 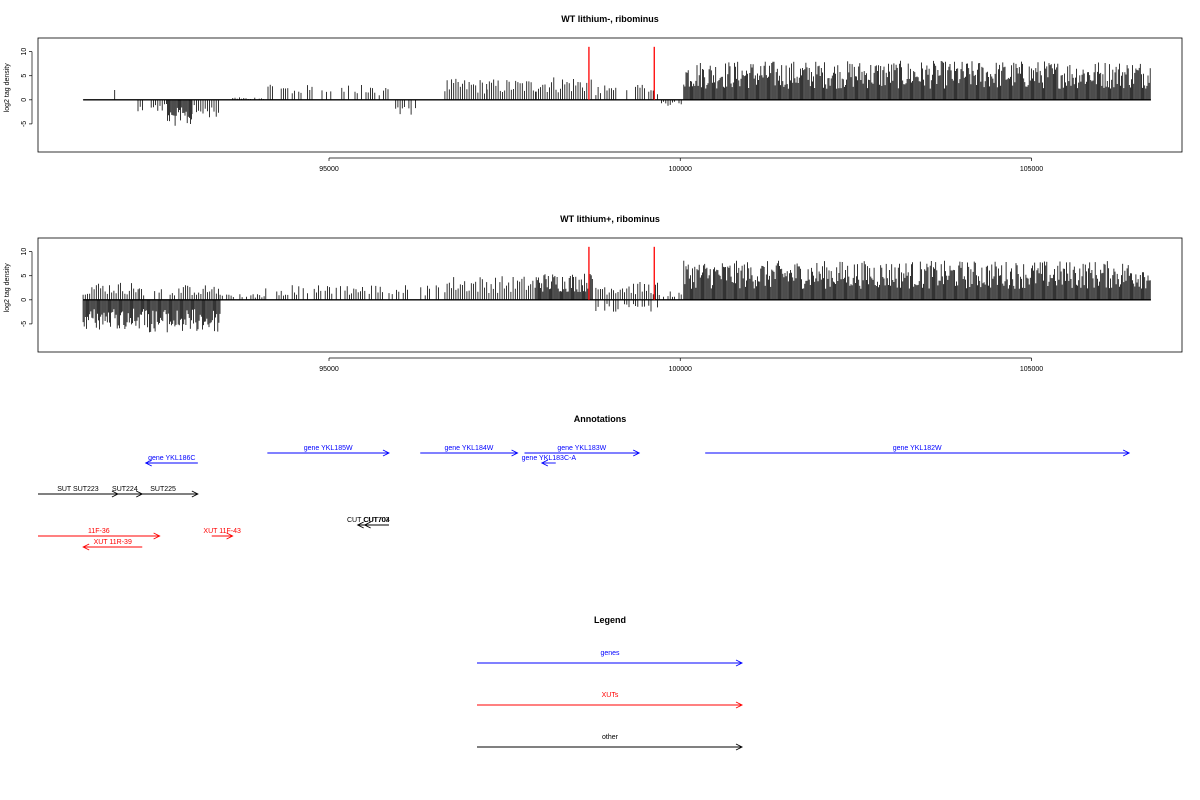 I want to click on annotation-label: 11F-36, so click(x=99, y=531).